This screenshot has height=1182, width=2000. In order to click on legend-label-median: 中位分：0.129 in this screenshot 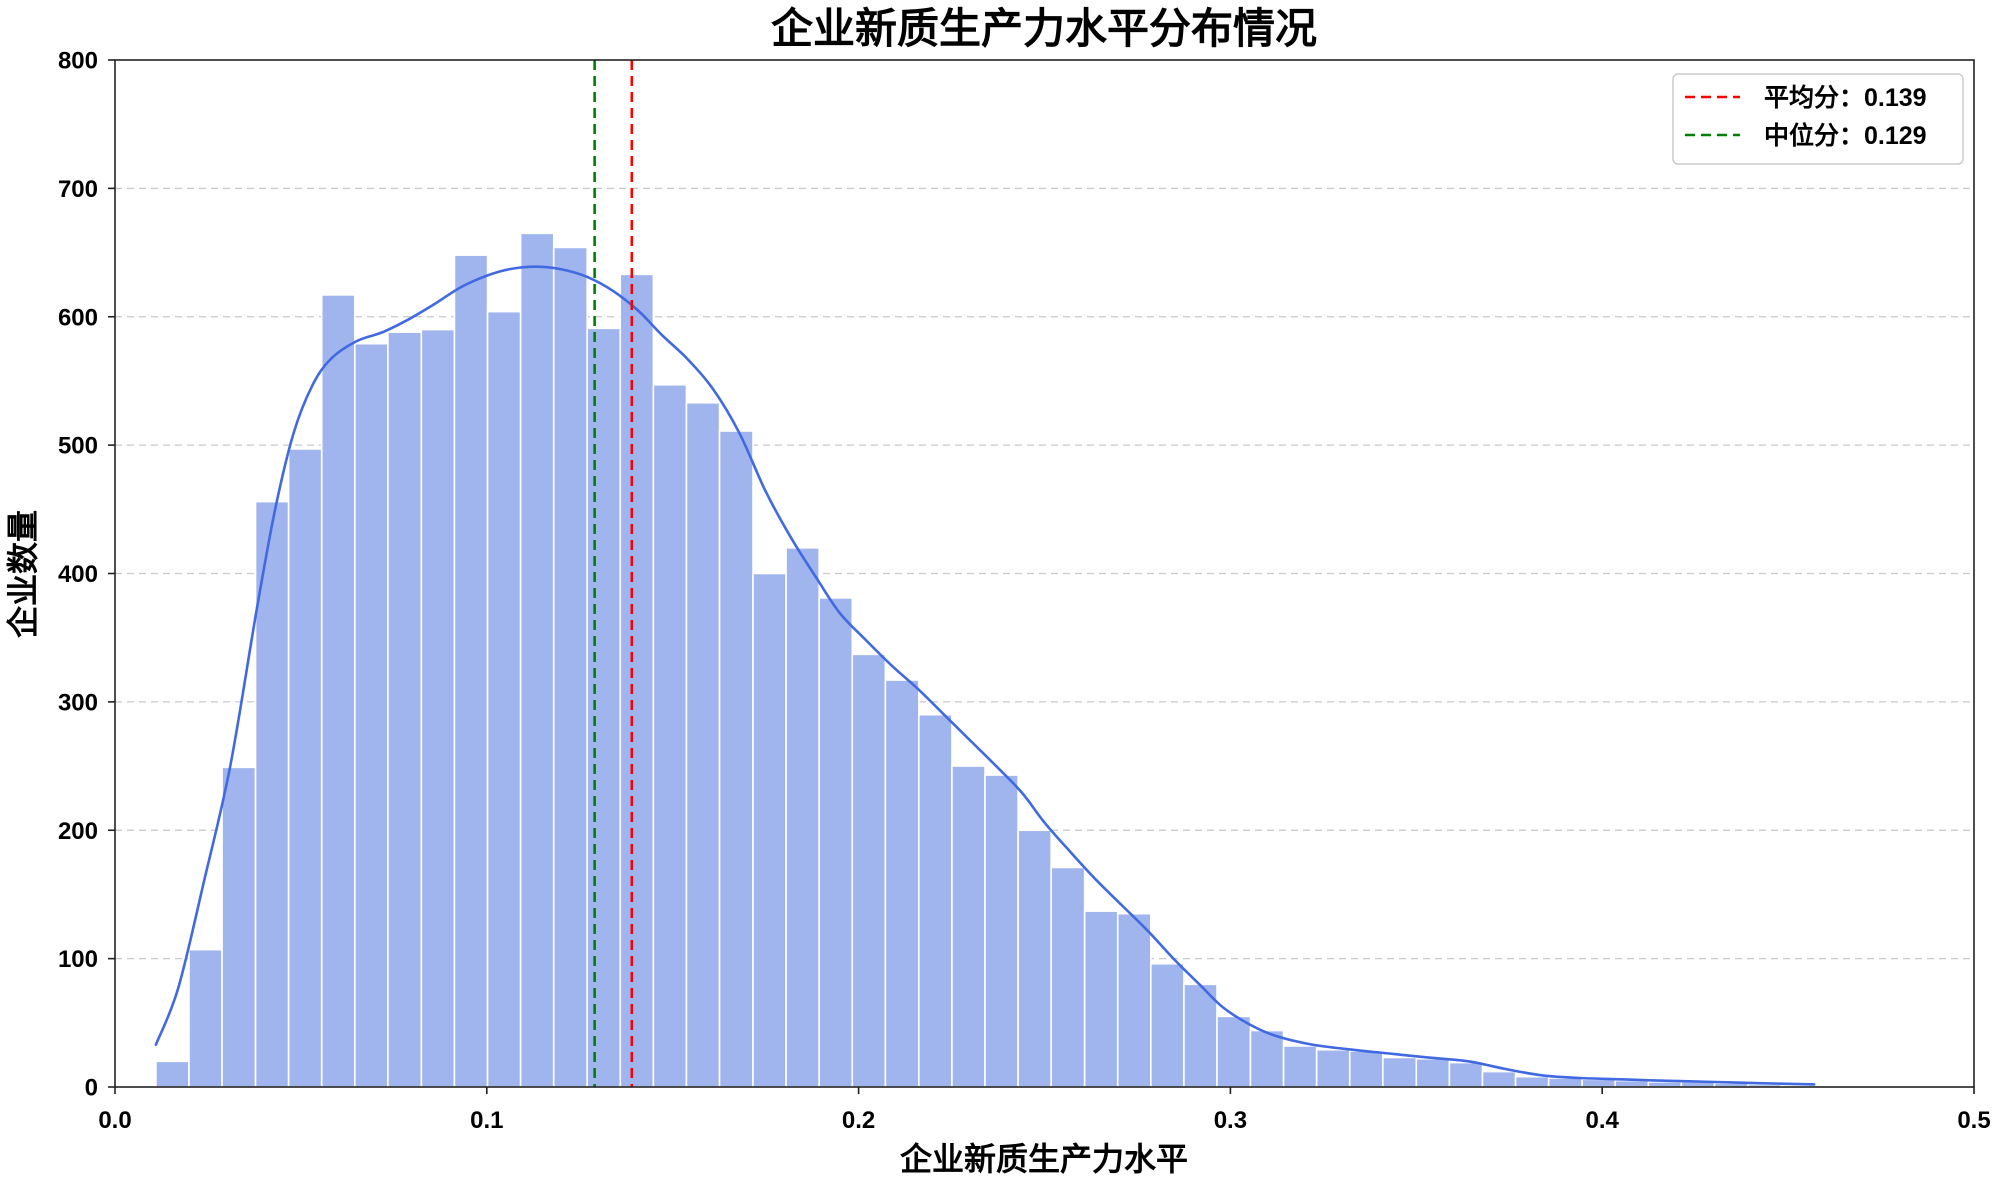, I will do `click(1845, 135)`.